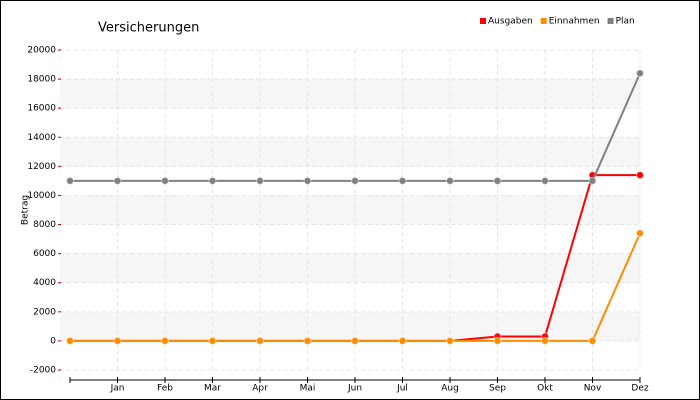 The image size is (700, 400). What do you see at coordinates (450, 389) in the screenshot?
I see `x-tick-label: Aug` at bounding box center [450, 389].